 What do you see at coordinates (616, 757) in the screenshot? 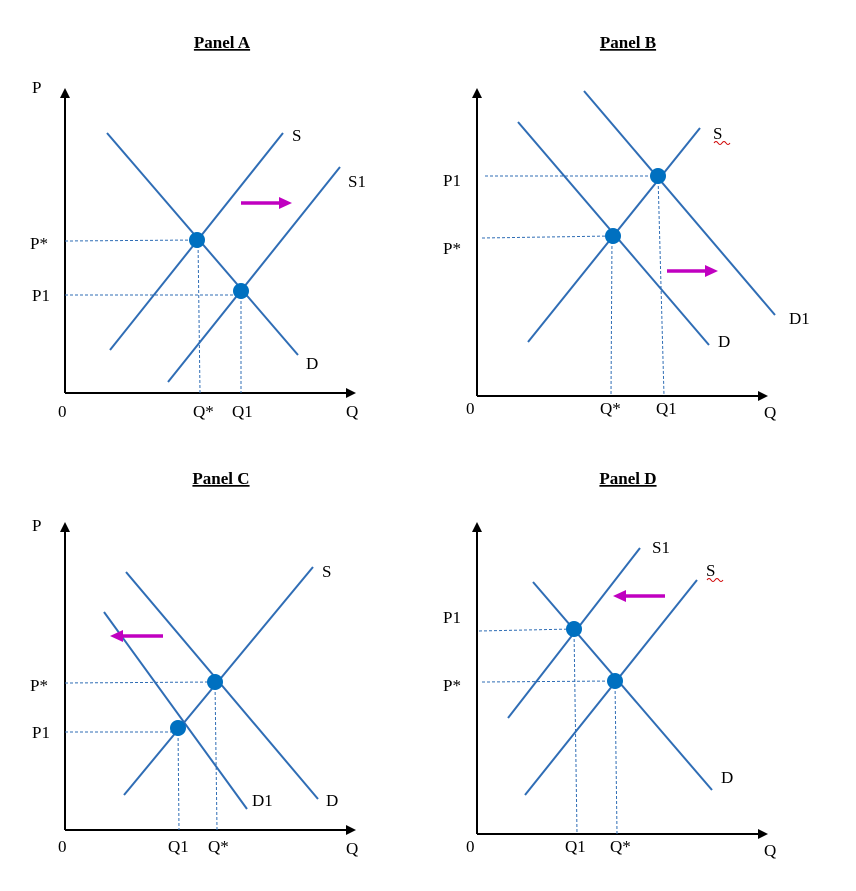
I see `panel-d-guide-q-star` at bounding box center [616, 757].